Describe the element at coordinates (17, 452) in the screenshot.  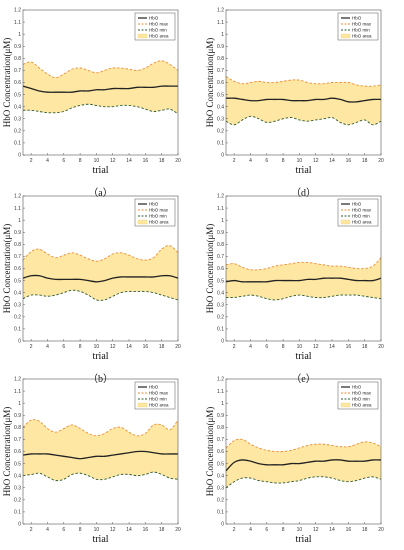
I see `y-tick-label: 0.6` at that location.